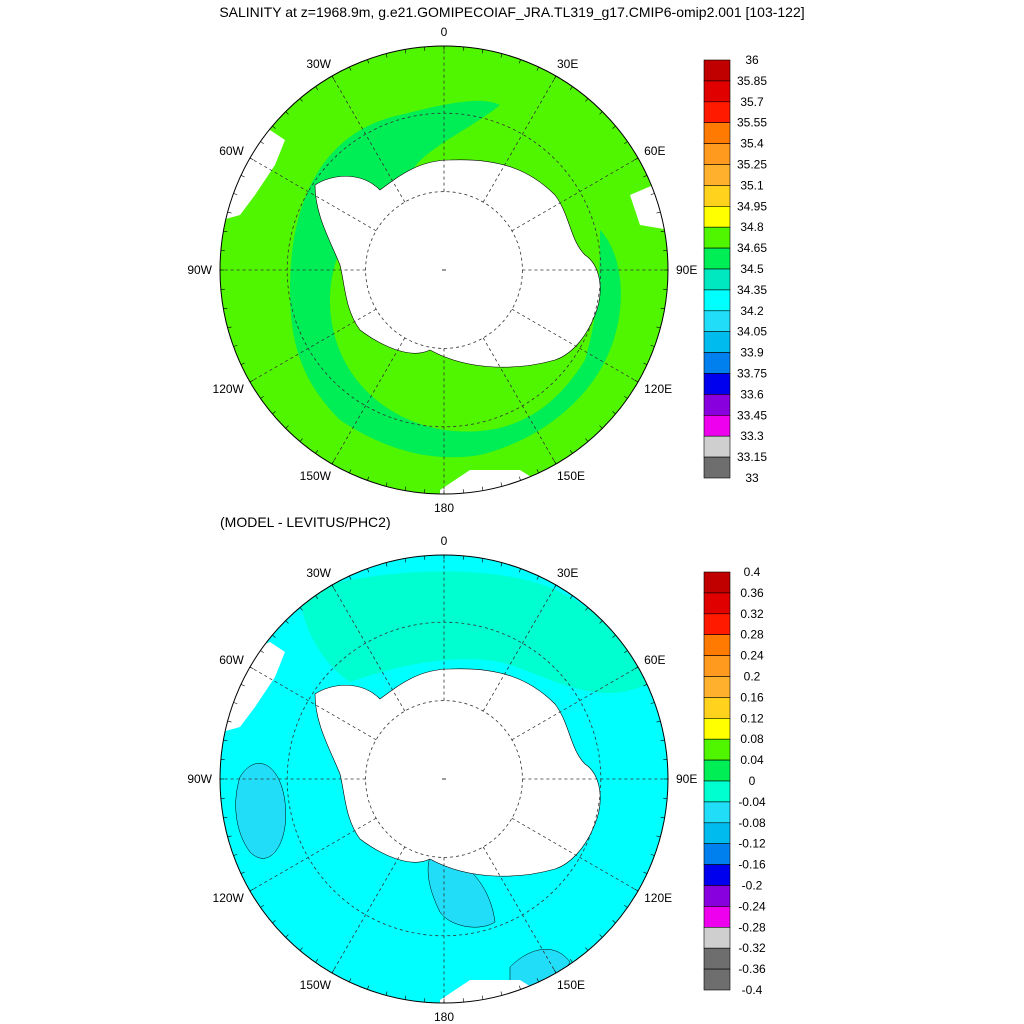 The width and height of the screenshot is (1024, 1024). What do you see at coordinates (457, 772) in the screenshot?
I see `bottom-antarctica-land` at bounding box center [457, 772].